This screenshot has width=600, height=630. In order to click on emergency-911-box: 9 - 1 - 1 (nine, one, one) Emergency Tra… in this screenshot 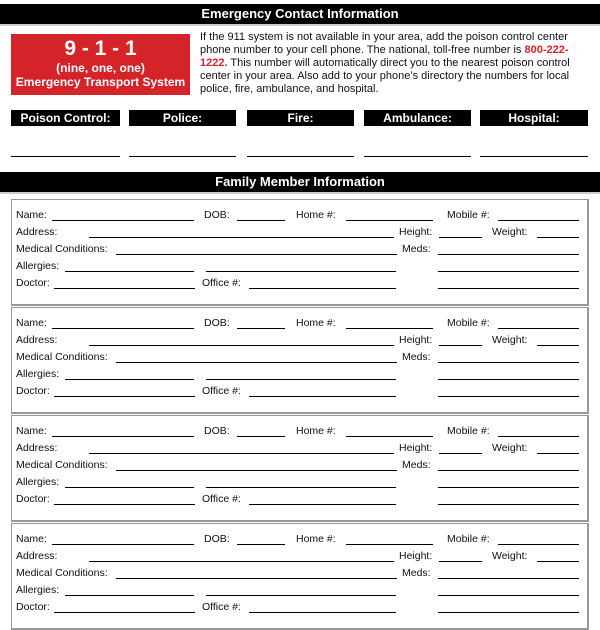, I will do `click(100, 64)`.